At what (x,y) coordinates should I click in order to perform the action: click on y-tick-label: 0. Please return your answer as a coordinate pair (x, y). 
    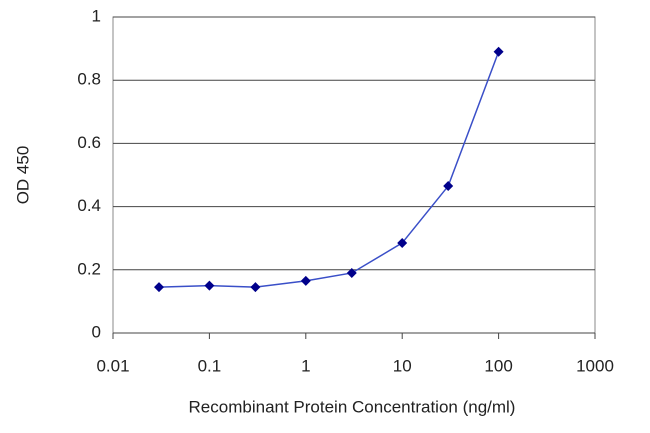
    Looking at the image, I should click on (96, 331).